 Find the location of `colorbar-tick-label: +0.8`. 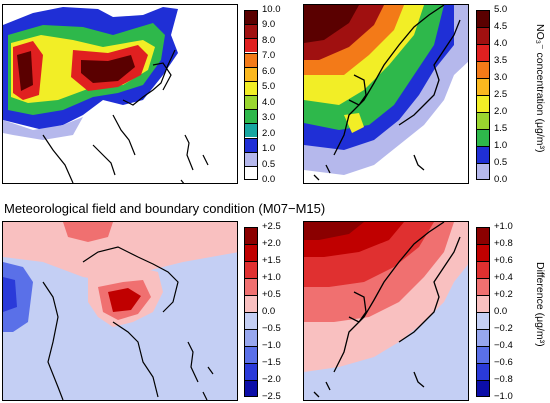

colorbar-tick-label: +0.8 is located at coordinates (503, 243).